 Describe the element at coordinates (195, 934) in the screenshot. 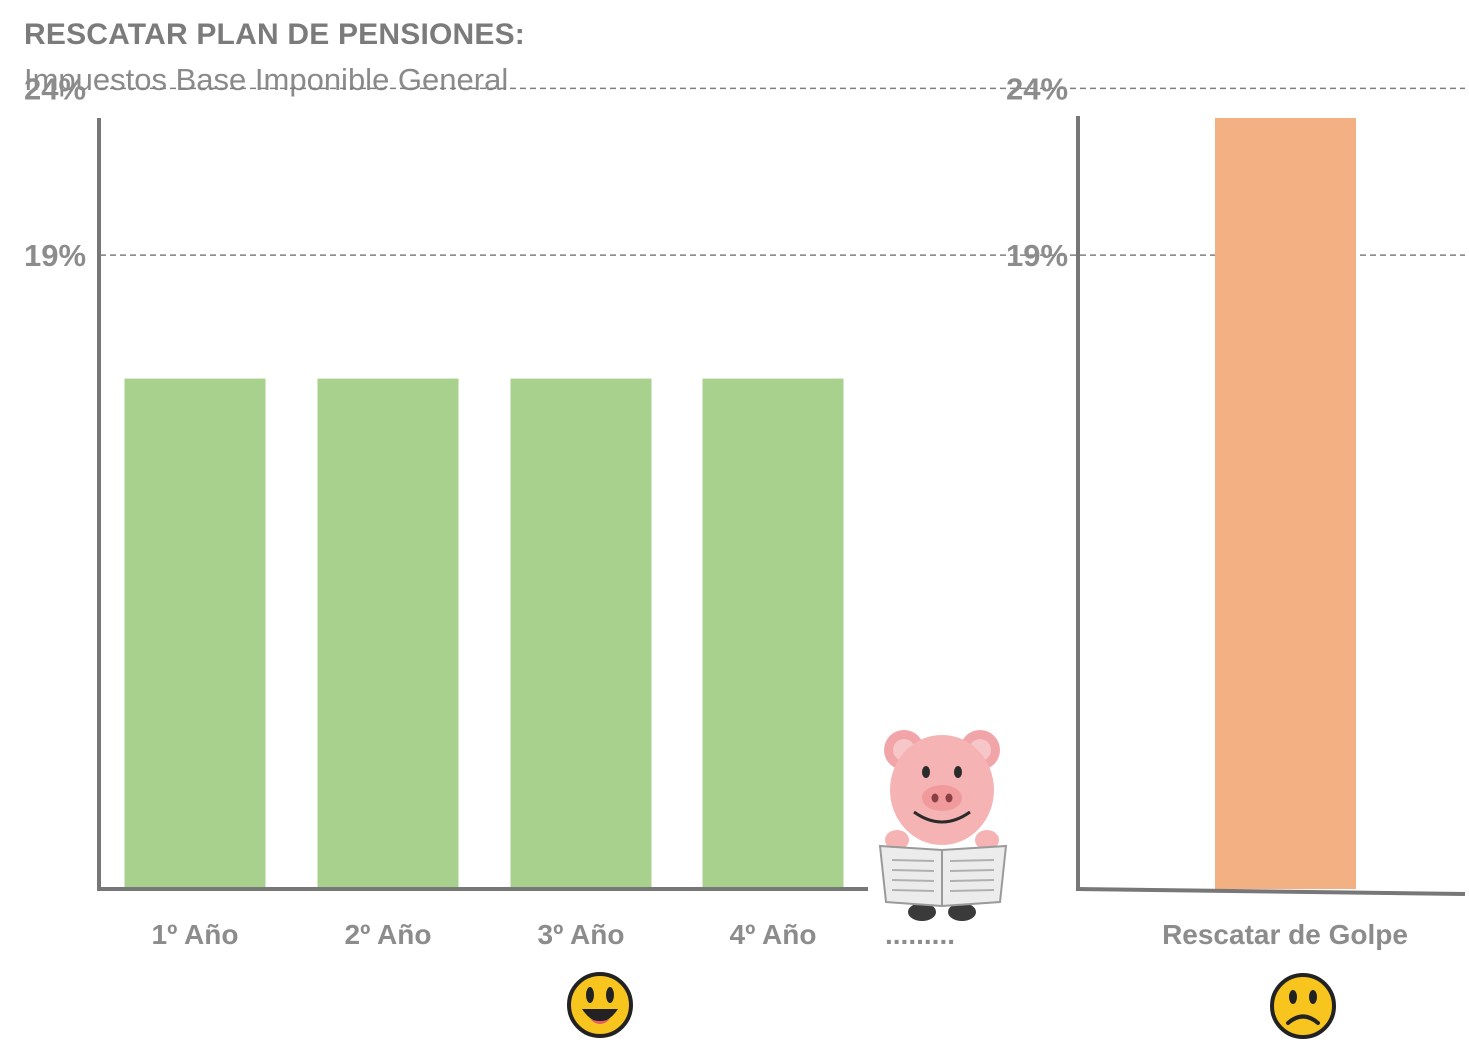

I see `category-label: 1º Año` at that location.